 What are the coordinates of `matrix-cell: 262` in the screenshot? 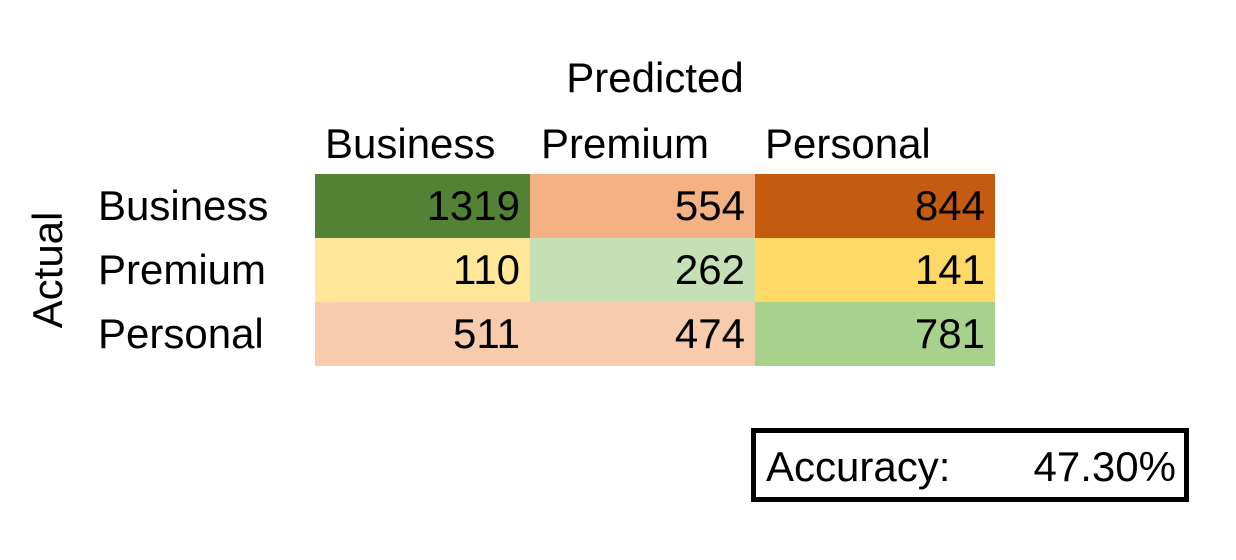 It's located at (642, 270).